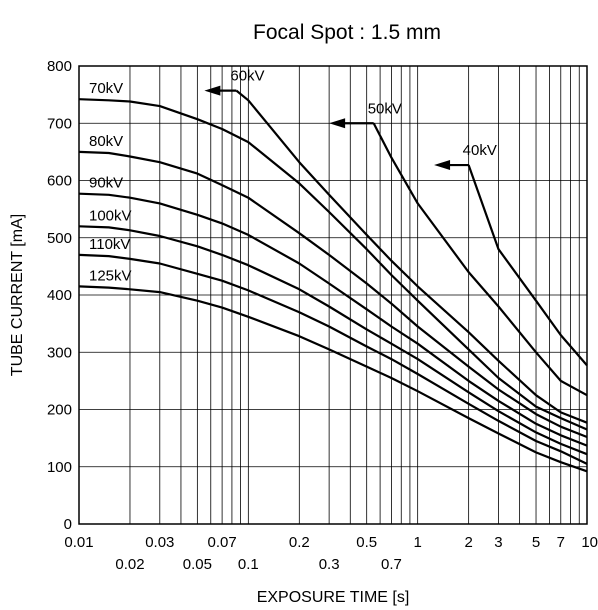 The height and width of the screenshot is (610, 598). I want to click on y-tick-label: 300, so click(59, 352).